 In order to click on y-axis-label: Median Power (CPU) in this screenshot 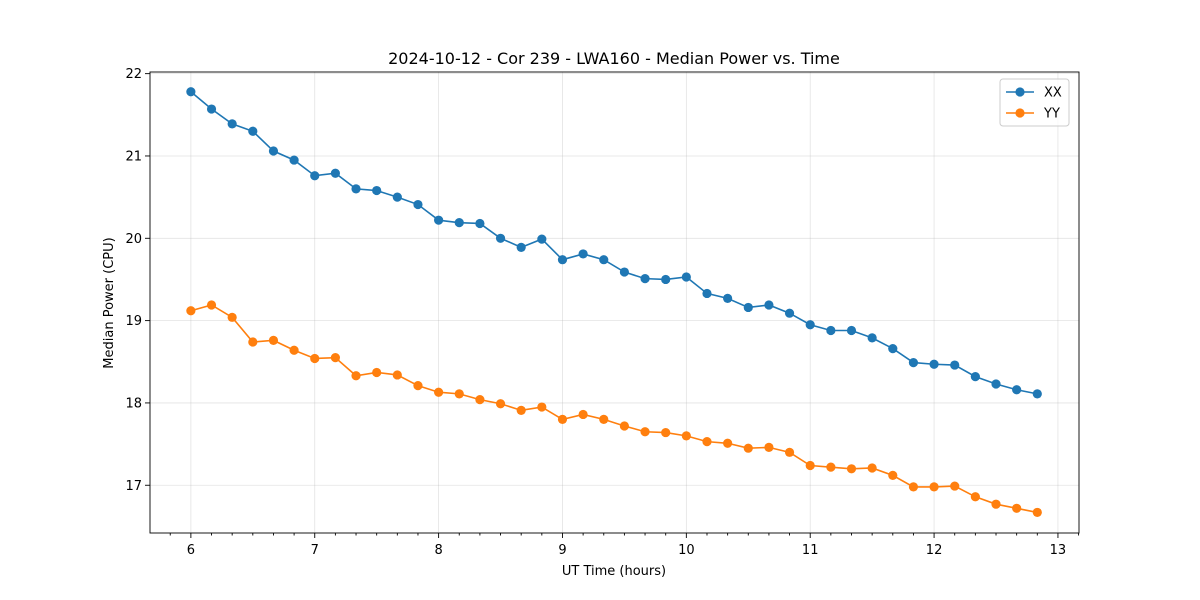, I will do `click(109, 302)`.